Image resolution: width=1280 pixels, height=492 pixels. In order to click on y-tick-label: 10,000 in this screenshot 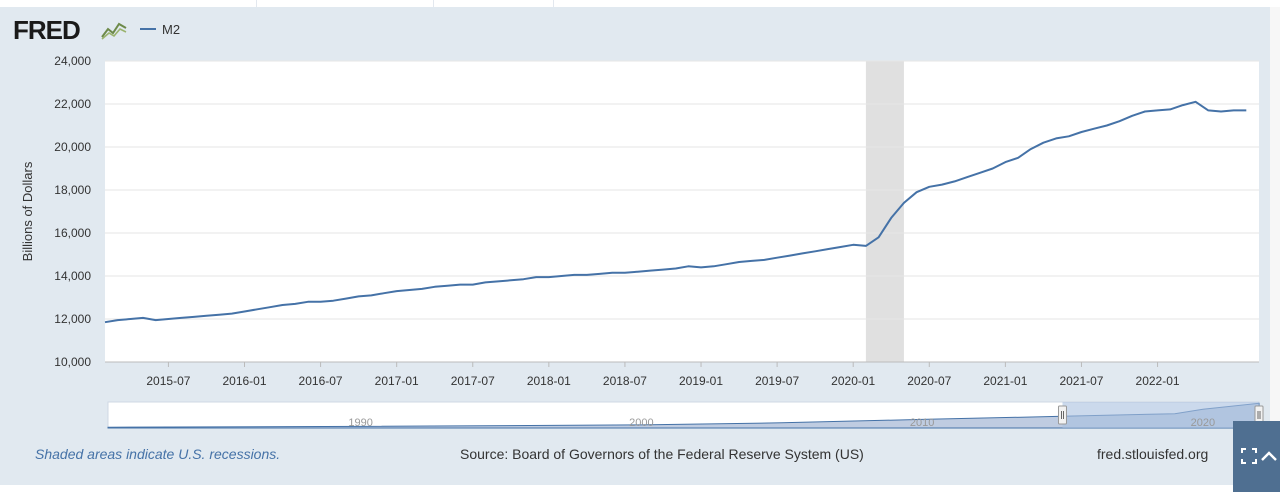, I will do `click(72, 362)`.